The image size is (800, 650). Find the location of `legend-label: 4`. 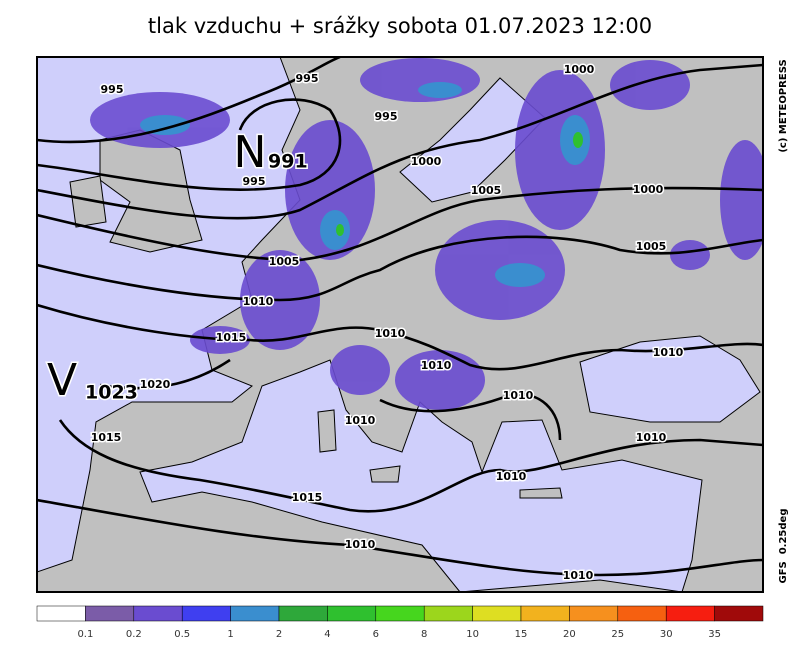

legend-label: 4 is located at coordinates (327, 634).